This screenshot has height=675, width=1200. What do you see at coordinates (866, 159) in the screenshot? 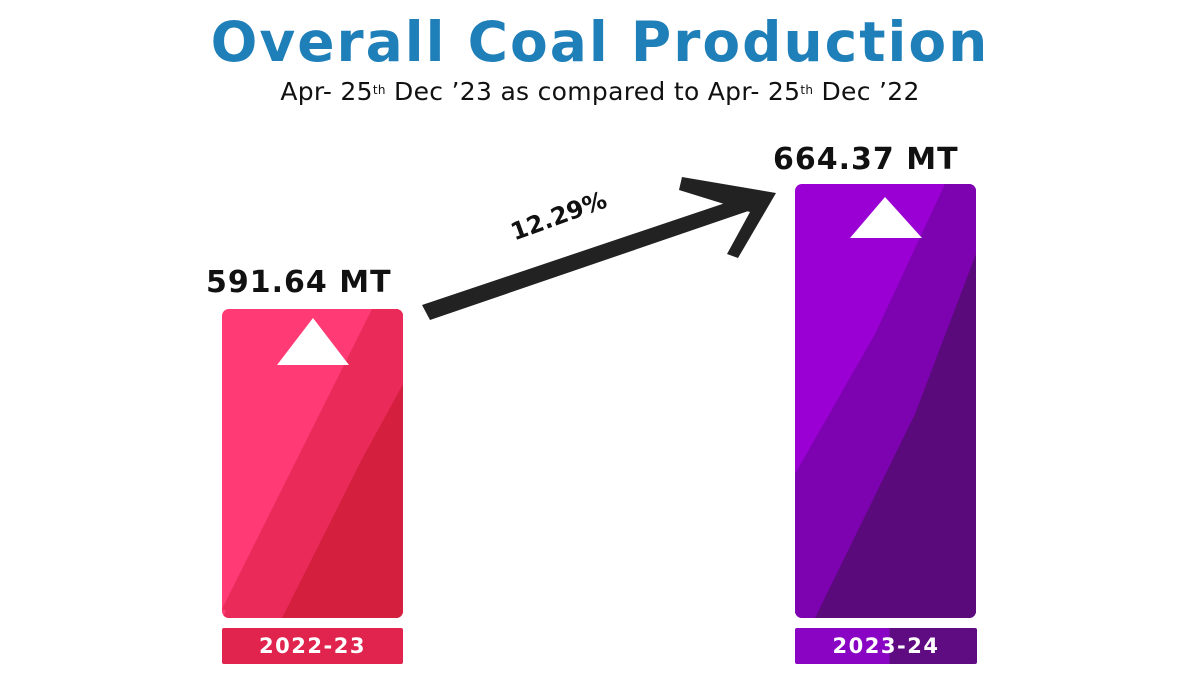
I see `bar-value-2023-24: 664.37 MT` at bounding box center [866, 159].